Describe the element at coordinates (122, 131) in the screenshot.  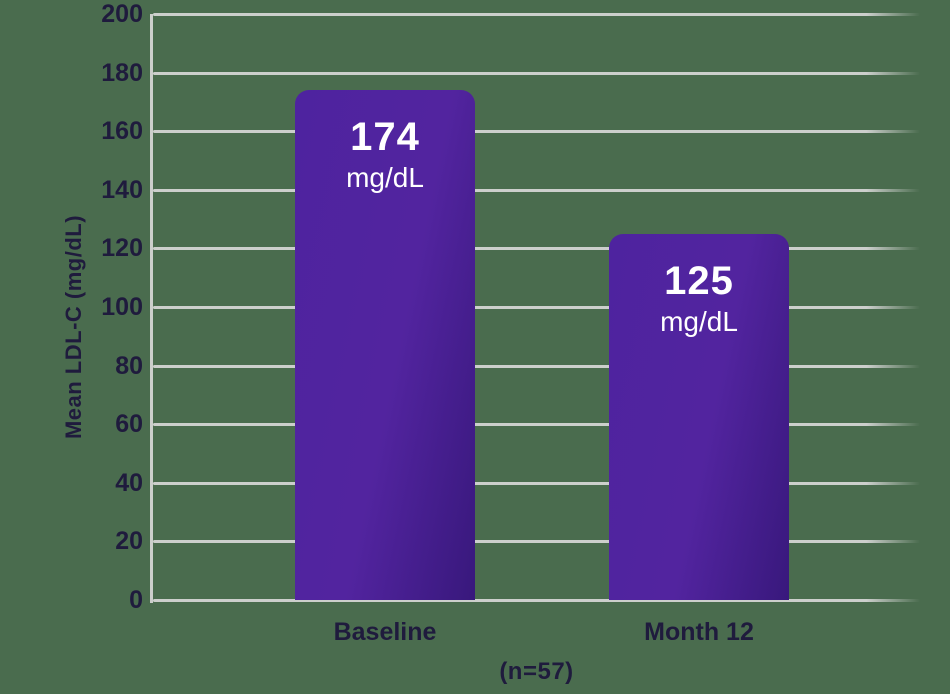
I see `y-tick-label: 160` at that location.